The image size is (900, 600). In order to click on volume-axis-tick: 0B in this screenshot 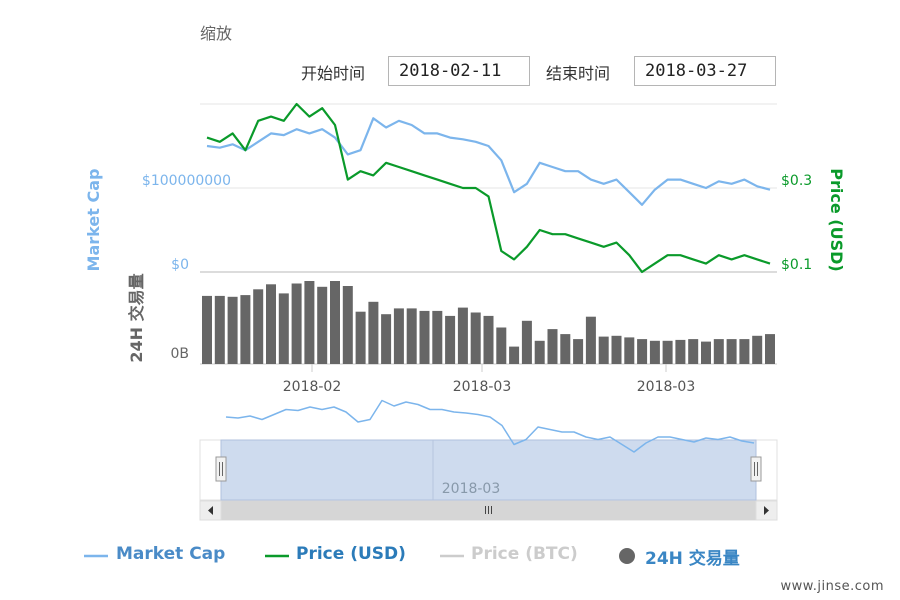, I will do `click(179, 354)`.